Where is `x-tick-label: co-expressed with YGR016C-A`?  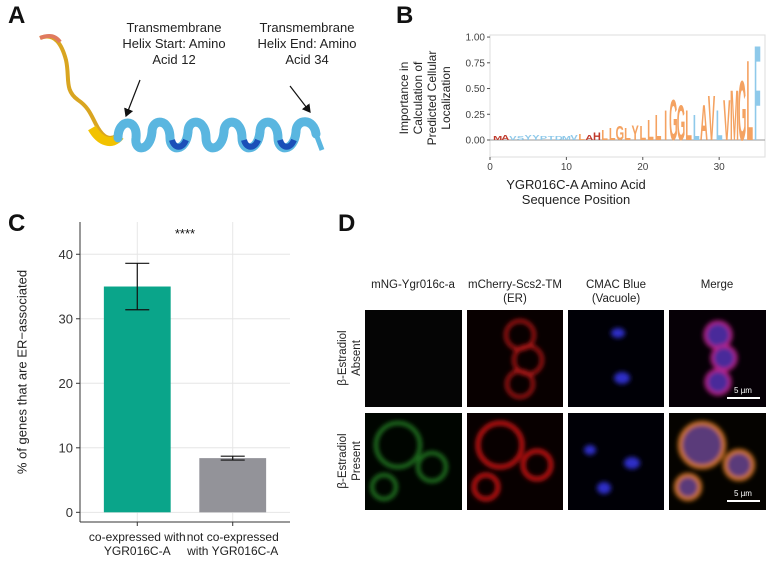
x-tick-label: co-expressed with YGR016C-A is located at coordinates (137, 544).